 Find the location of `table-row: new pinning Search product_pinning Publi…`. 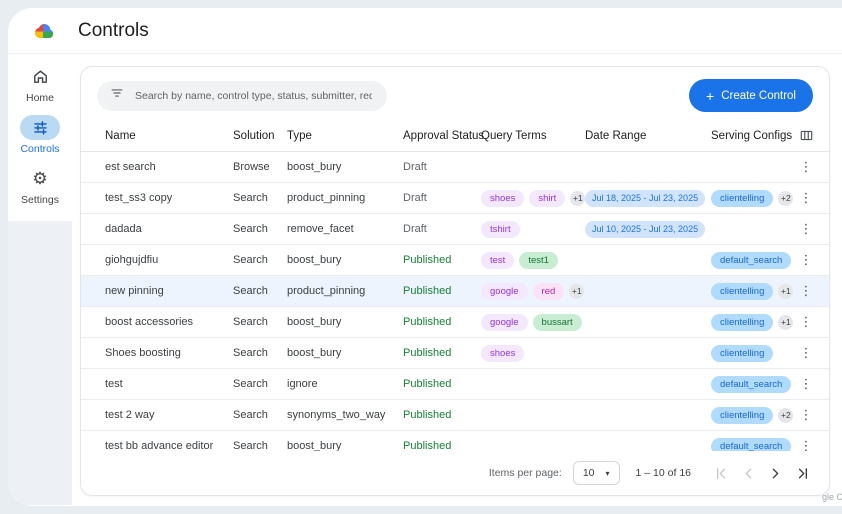

table-row: new pinning Search product_pinning Publi… is located at coordinates (455, 291).